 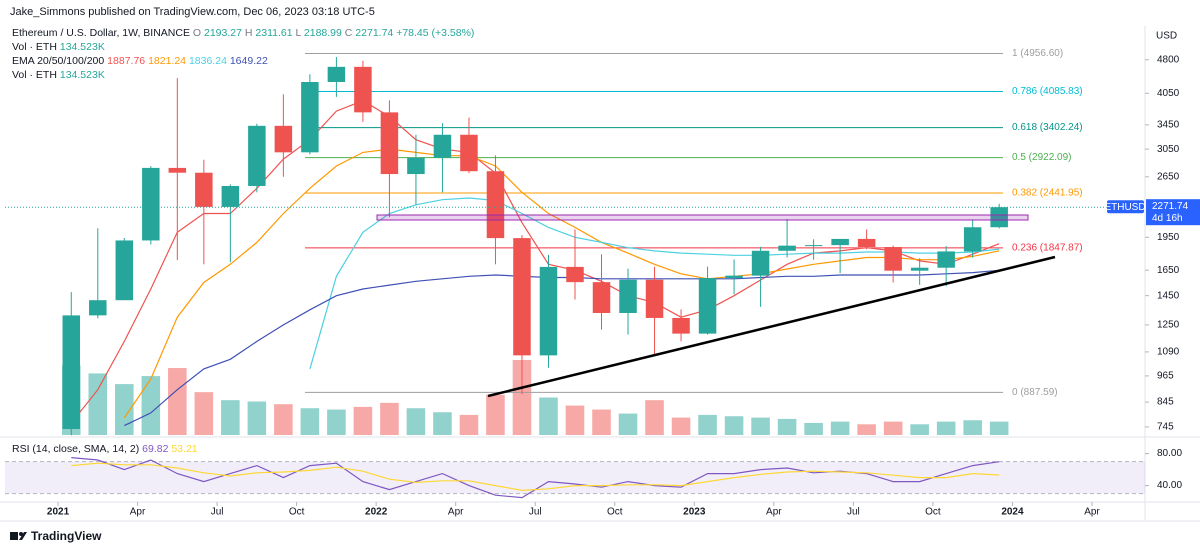 What do you see at coordinates (1168, 270) in the screenshot?
I see `y-tick-label: 1650` at bounding box center [1168, 270].